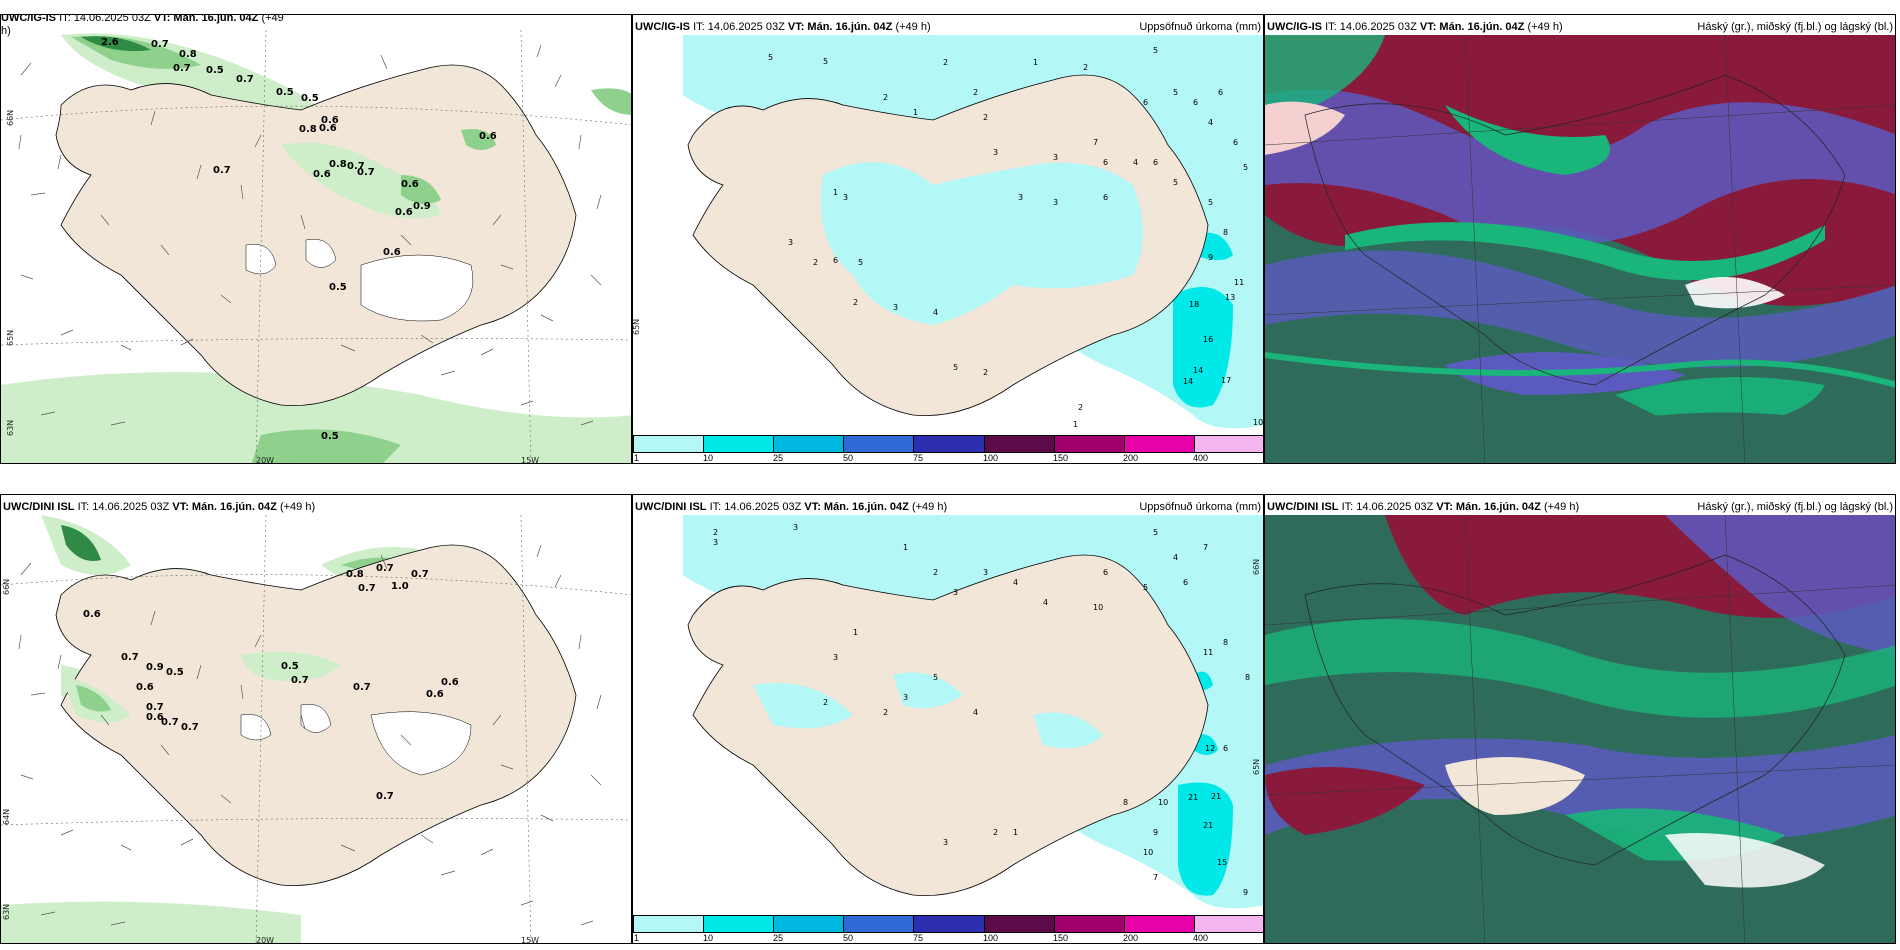 The height and width of the screenshot is (950, 1900). What do you see at coordinates (310, 735) in the screenshot?
I see `wind-barbs-bottom` at bounding box center [310, 735].